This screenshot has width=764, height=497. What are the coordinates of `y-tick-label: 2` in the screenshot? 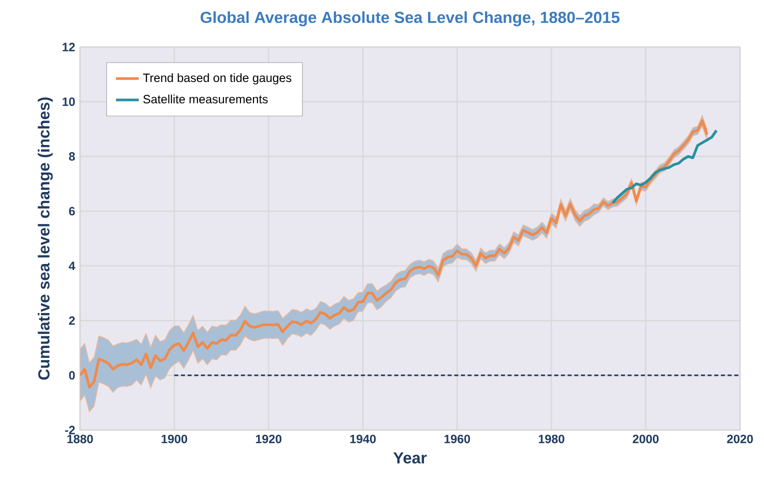 It's located at (72, 320).